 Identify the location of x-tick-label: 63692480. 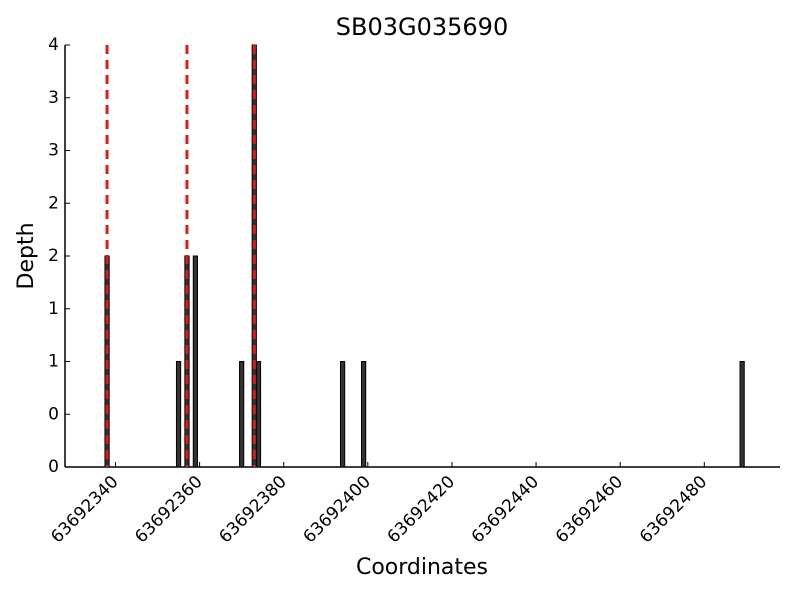
(673, 509).